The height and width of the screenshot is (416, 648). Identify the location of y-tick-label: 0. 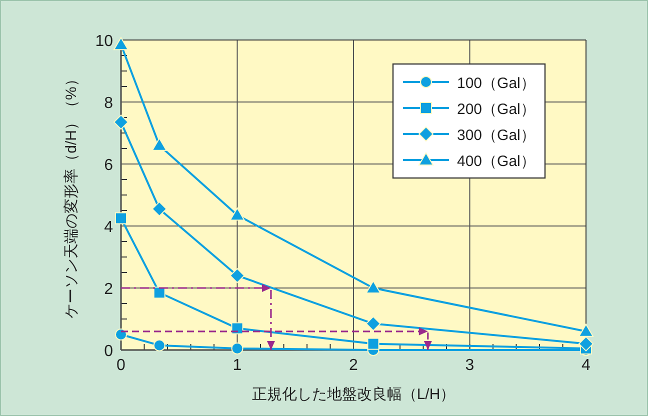
(109, 351).